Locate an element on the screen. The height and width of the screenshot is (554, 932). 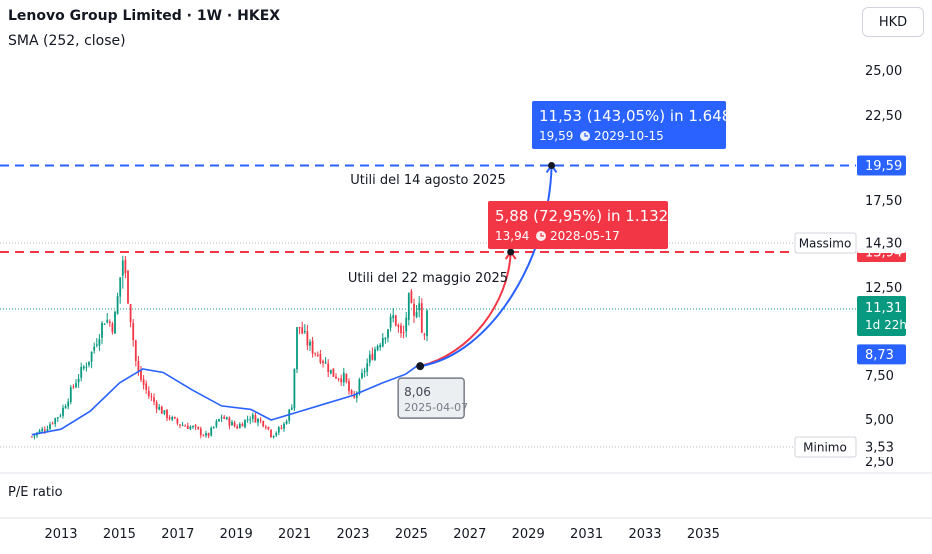
projection-target-value-1: 19,59 is located at coordinates (556, 136).